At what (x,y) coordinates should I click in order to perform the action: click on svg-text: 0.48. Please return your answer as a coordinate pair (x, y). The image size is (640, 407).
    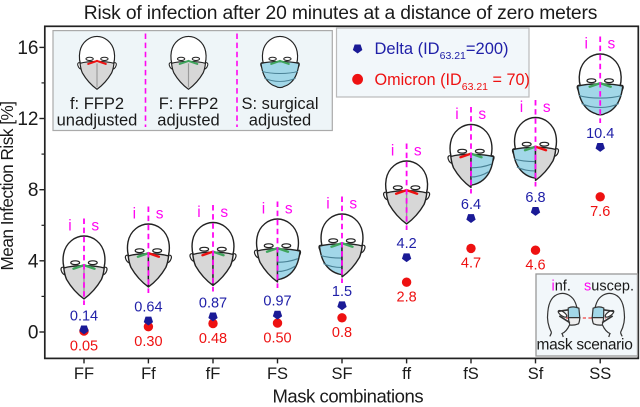
    Looking at the image, I should click on (213, 339).